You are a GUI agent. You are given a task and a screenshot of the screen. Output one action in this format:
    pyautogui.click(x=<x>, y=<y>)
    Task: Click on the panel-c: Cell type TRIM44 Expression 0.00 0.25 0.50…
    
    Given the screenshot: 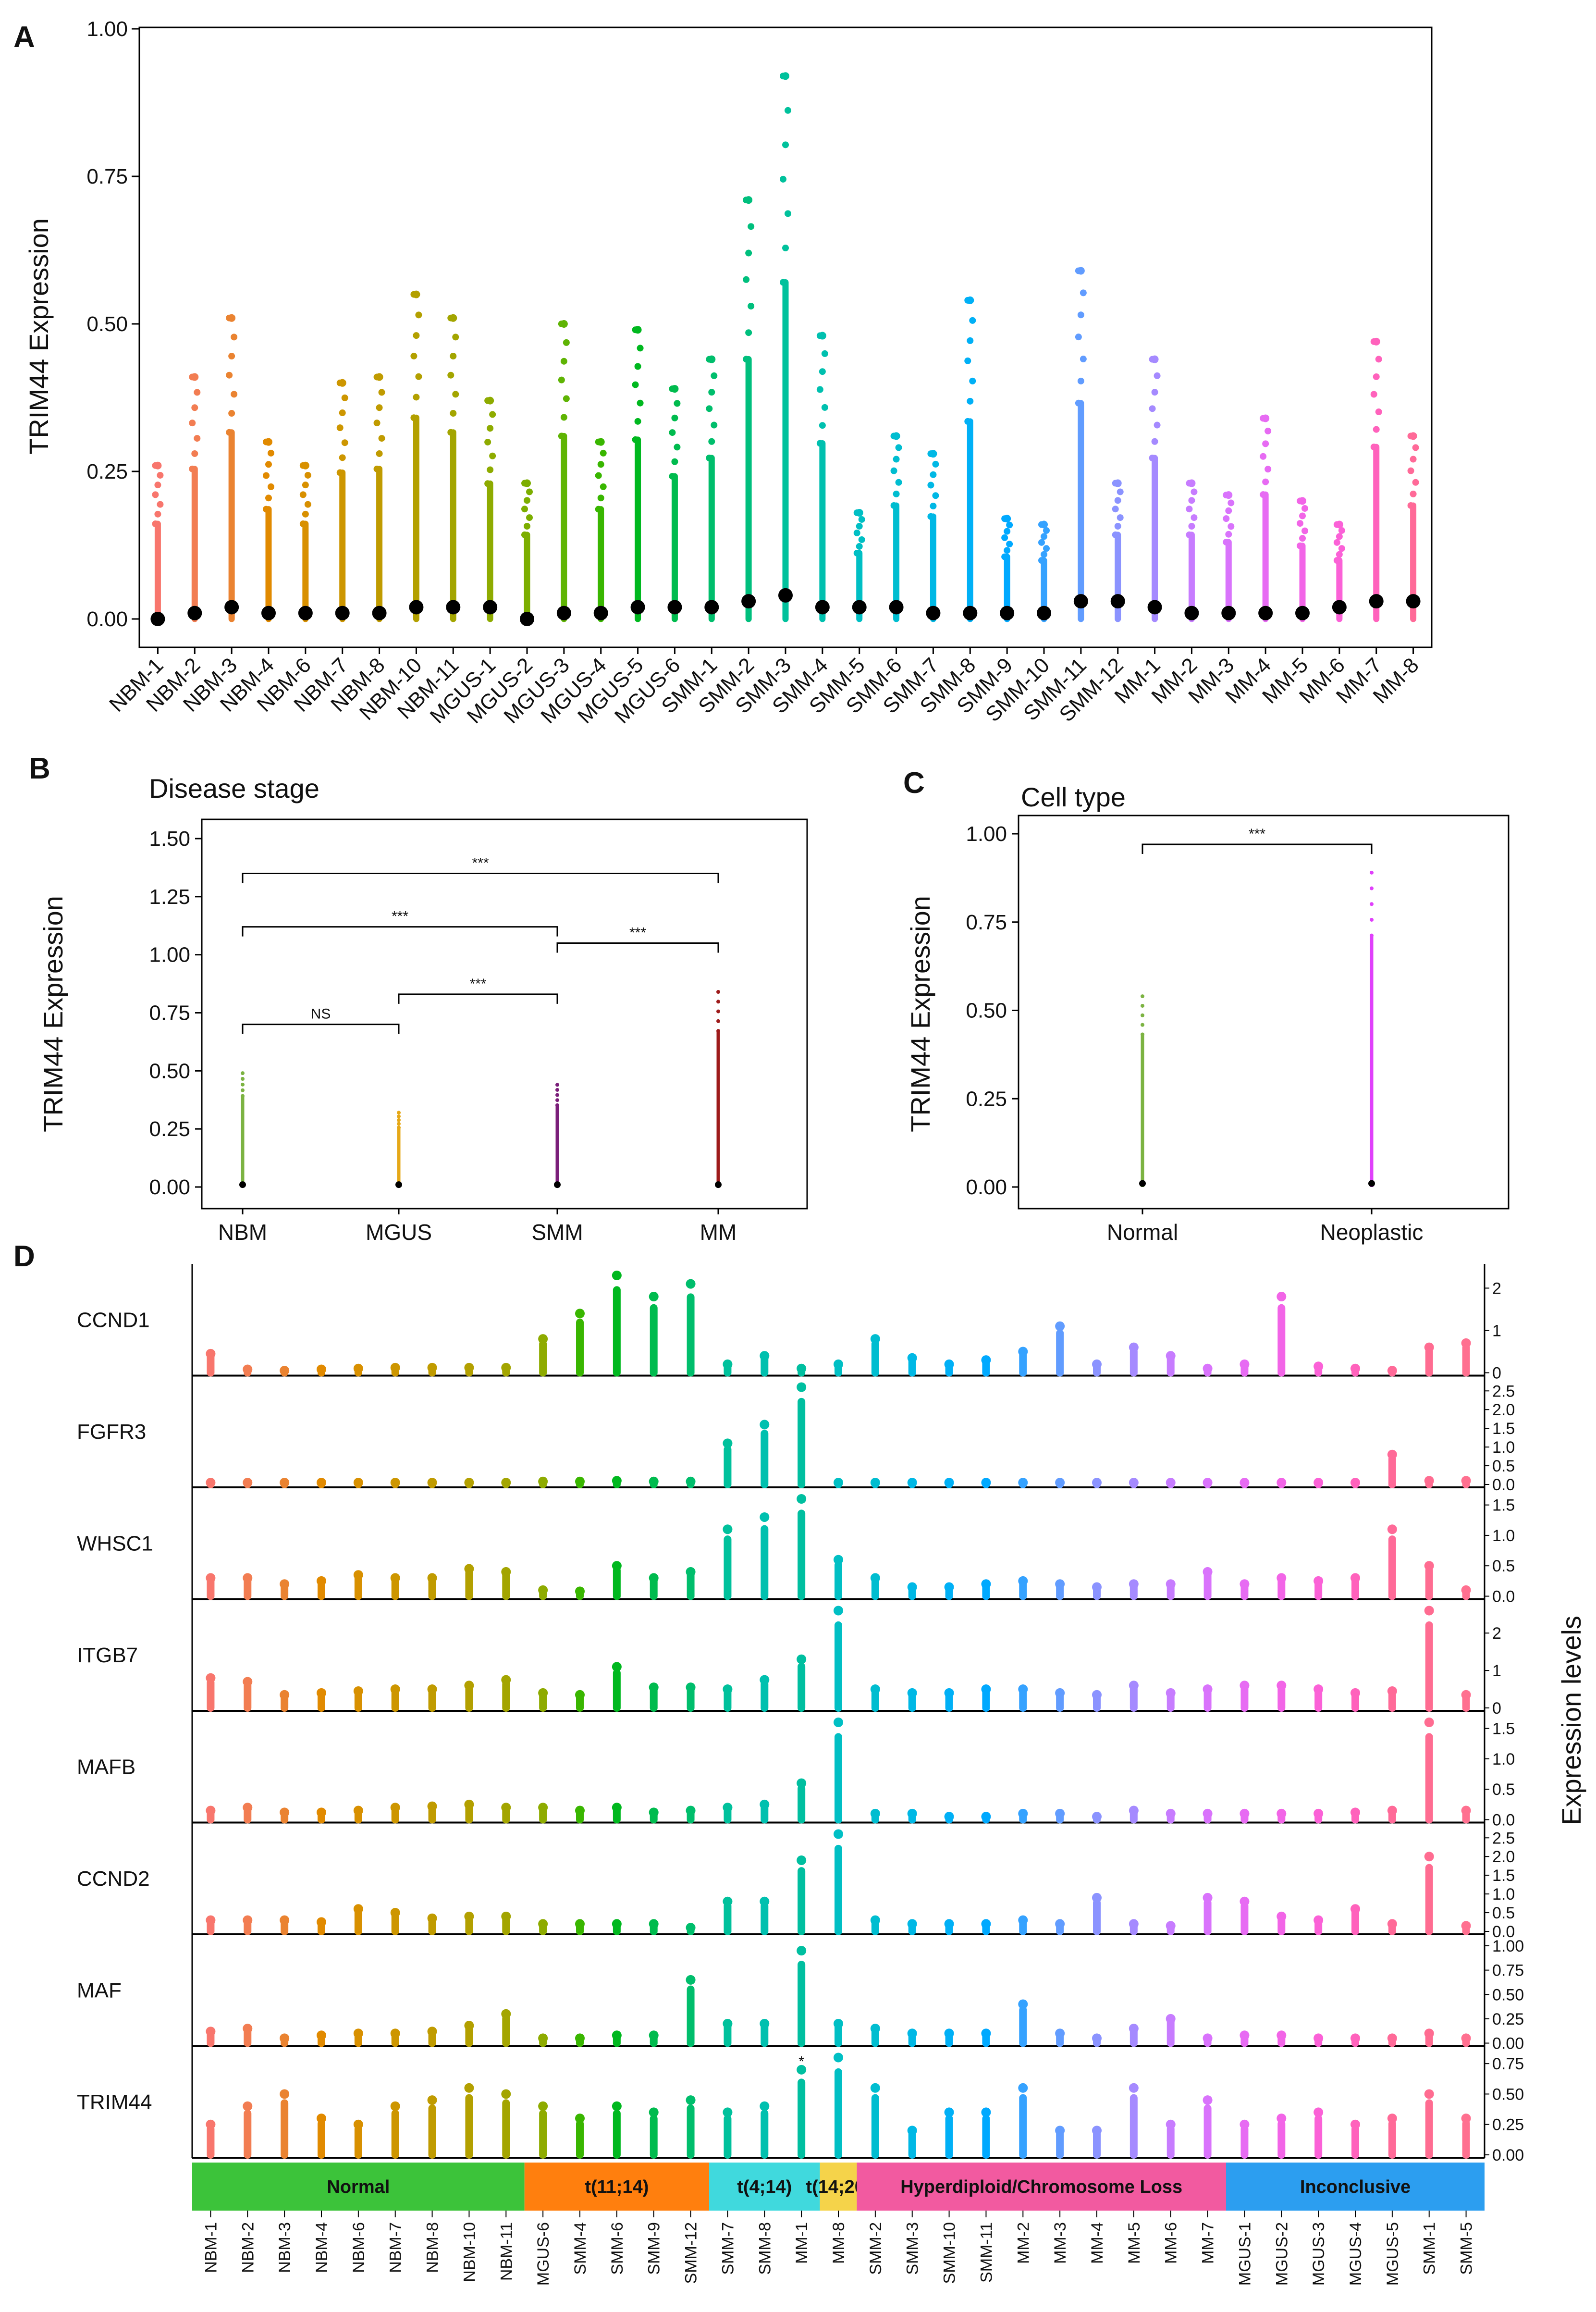 What is the action you would take?
    pyautogui.click(x=1207, y=1013)
    